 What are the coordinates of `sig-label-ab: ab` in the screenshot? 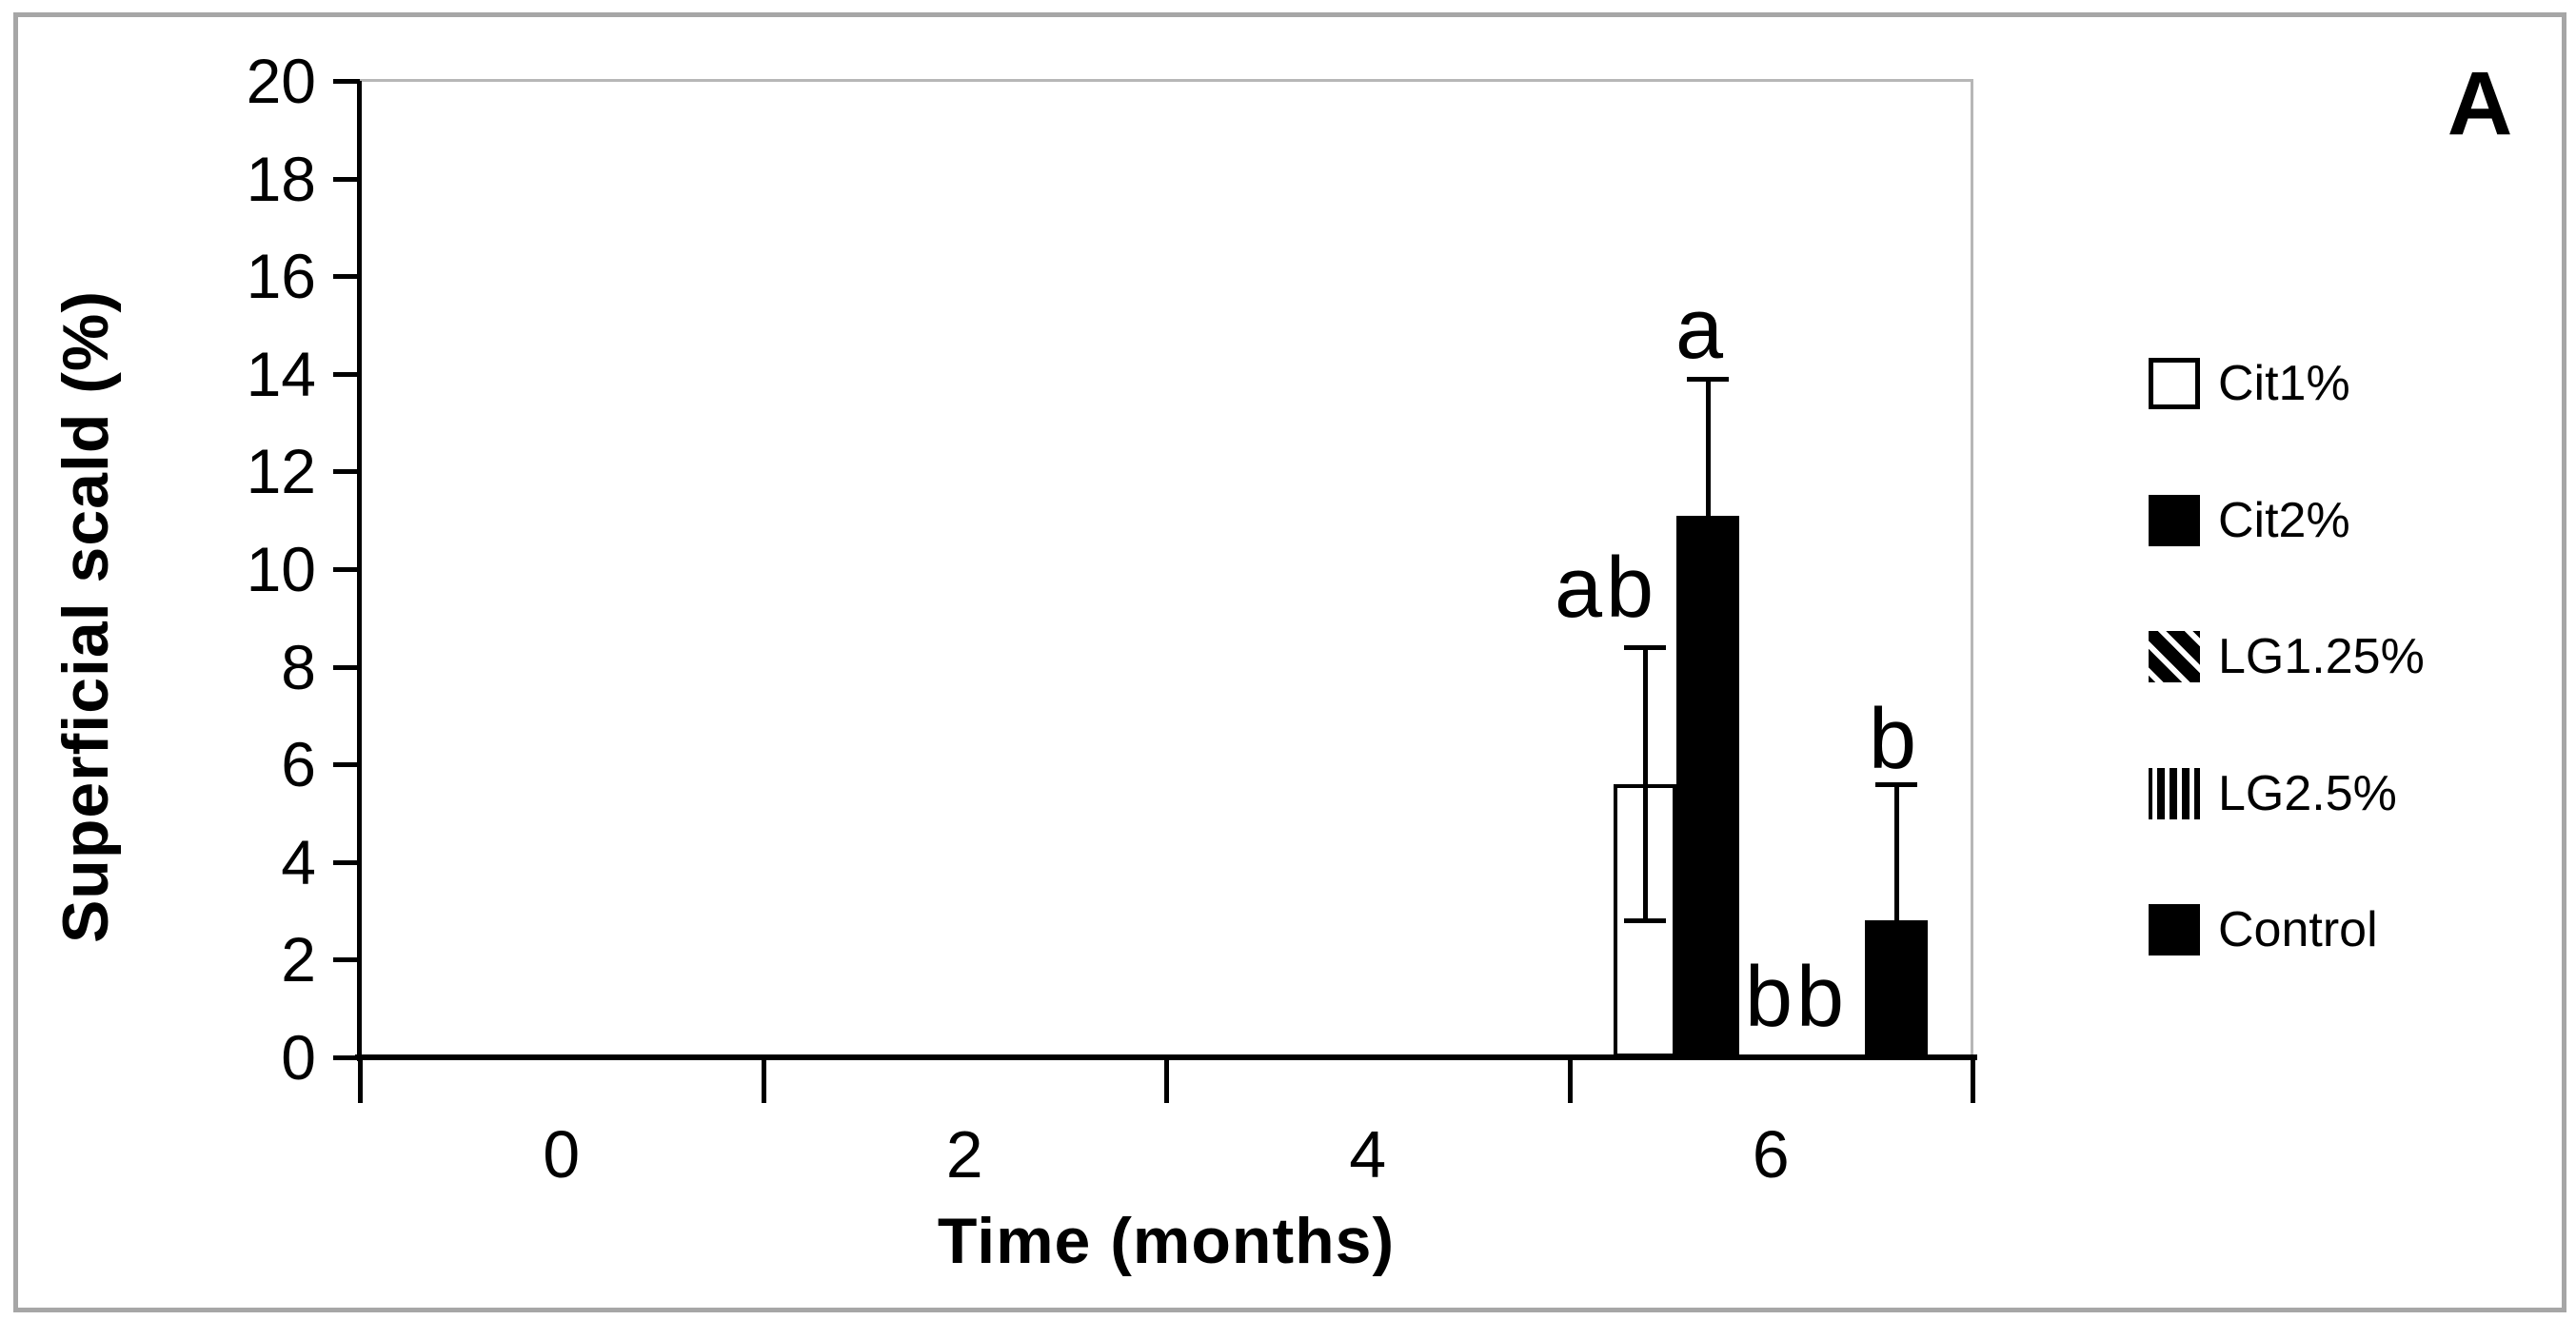 It's located at (1606, 588).